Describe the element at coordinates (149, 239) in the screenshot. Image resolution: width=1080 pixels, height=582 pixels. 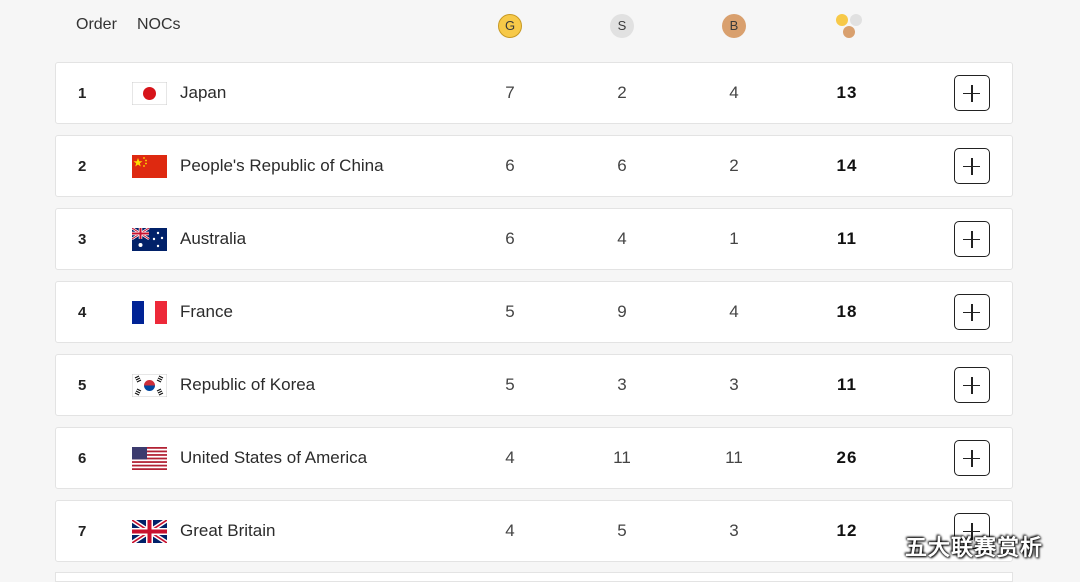
I see `australia-flag-icon` at that location.